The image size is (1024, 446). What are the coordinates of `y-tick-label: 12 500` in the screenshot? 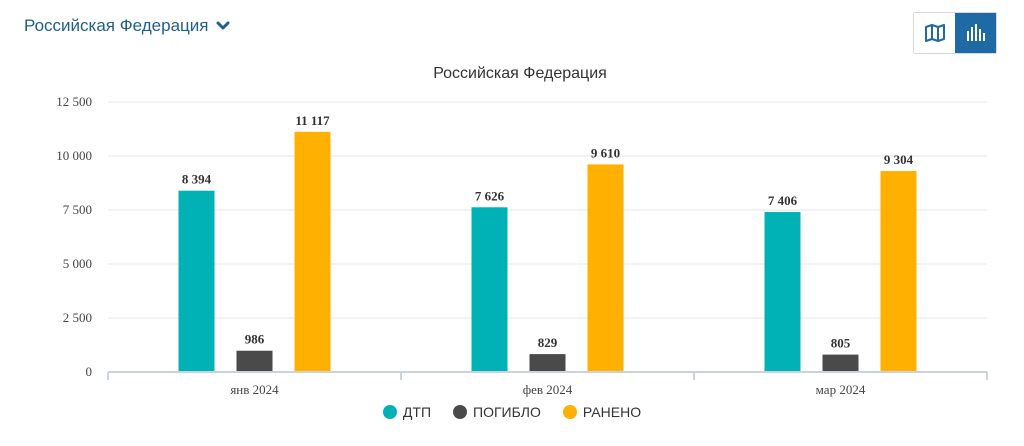 It's located at (74, 101).